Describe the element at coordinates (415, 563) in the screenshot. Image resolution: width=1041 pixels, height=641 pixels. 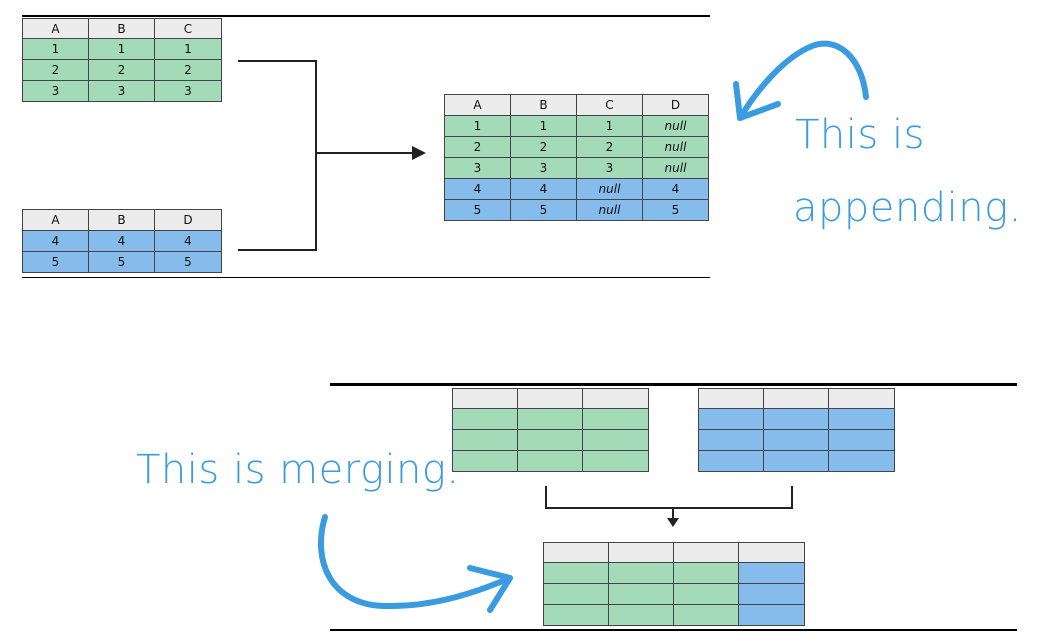
I see `merge-pointer-arrow-icon` at that location.